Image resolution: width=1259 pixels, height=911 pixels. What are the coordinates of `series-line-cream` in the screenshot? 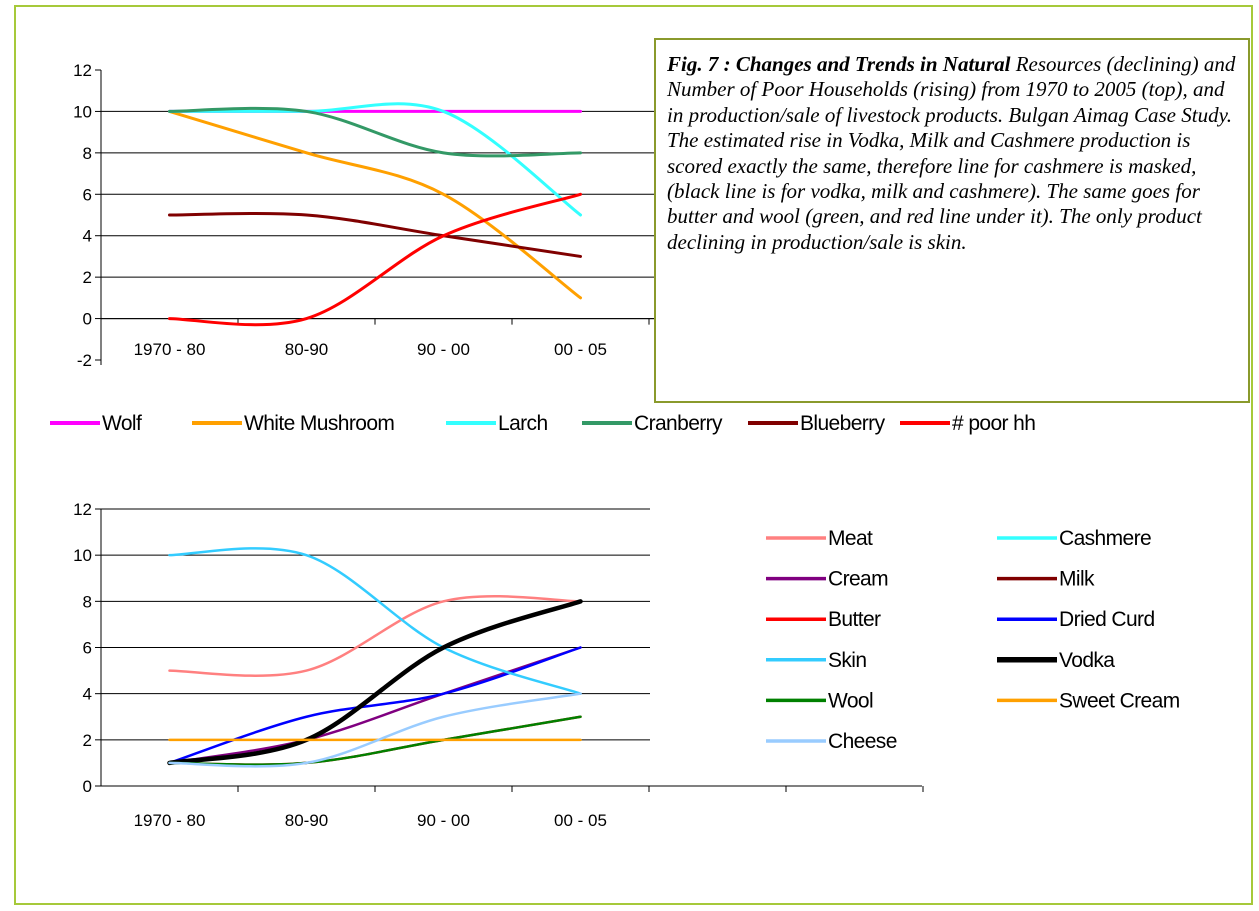 It's located at (375, 705).